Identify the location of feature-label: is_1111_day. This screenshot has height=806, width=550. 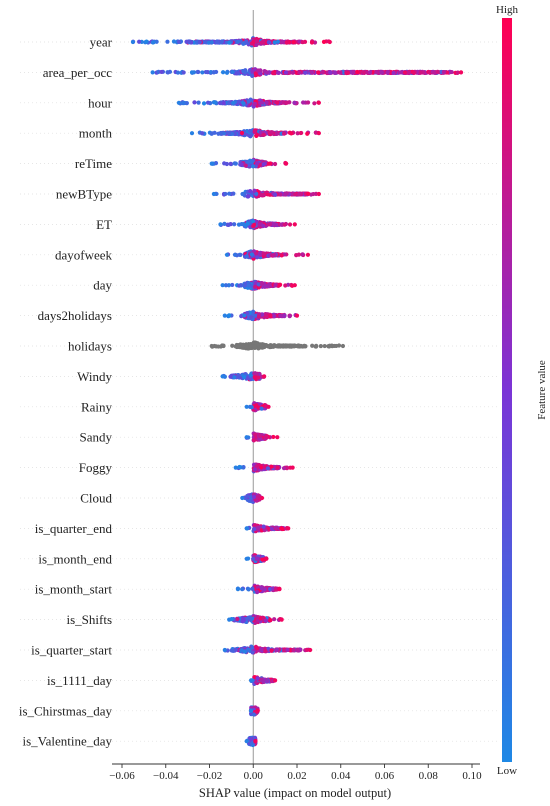
(79, 680).